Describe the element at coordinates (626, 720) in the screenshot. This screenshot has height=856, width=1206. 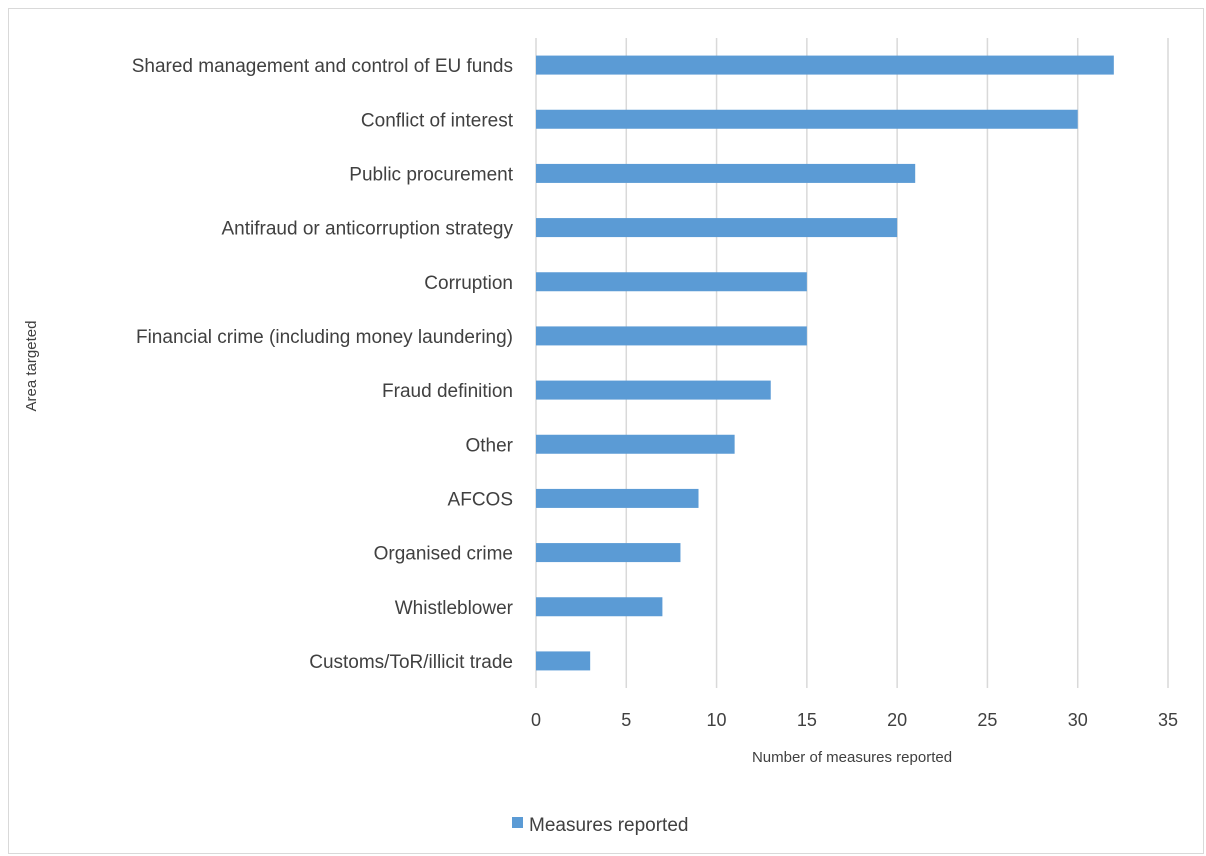
I see `x-tick-label: 5` at that location.